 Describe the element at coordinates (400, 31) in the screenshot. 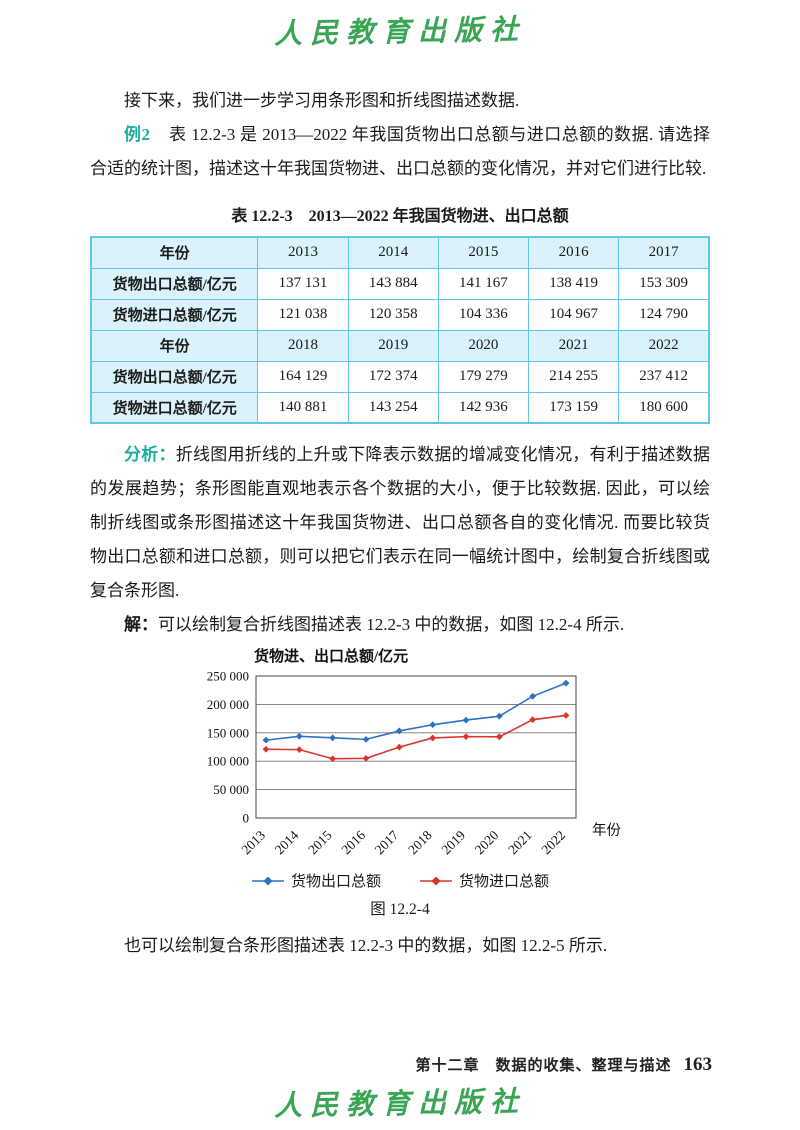

I see `publisher-logo-top: 人民教育出版社` at that location.